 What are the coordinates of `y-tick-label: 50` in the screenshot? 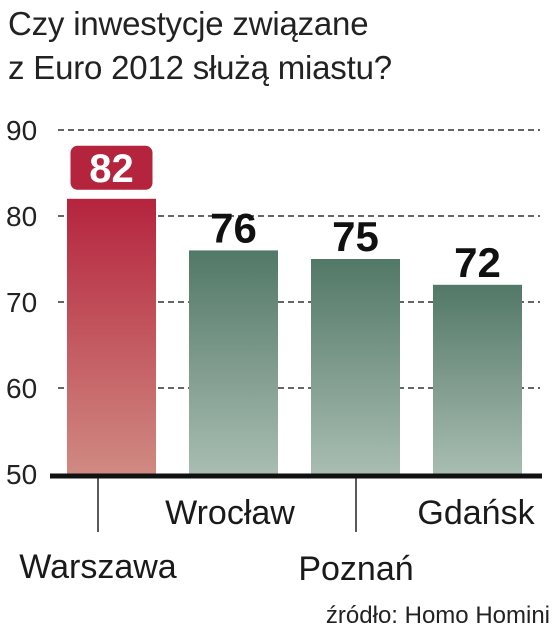 It's located at (21, 474).